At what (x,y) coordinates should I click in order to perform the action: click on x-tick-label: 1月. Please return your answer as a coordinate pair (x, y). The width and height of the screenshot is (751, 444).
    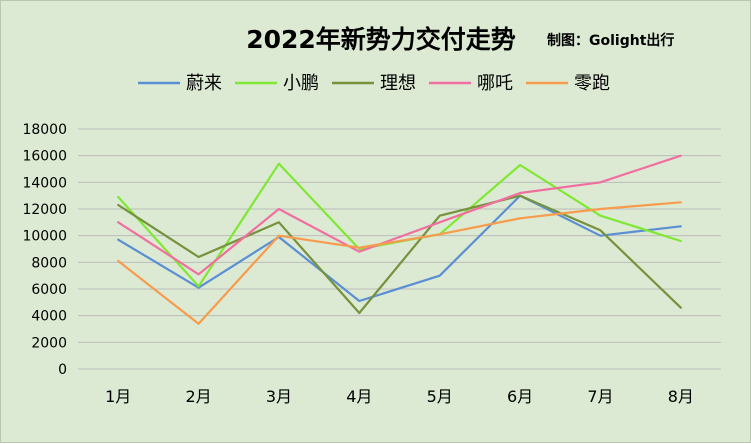
    Looking at the image, I should click on (118, 396).